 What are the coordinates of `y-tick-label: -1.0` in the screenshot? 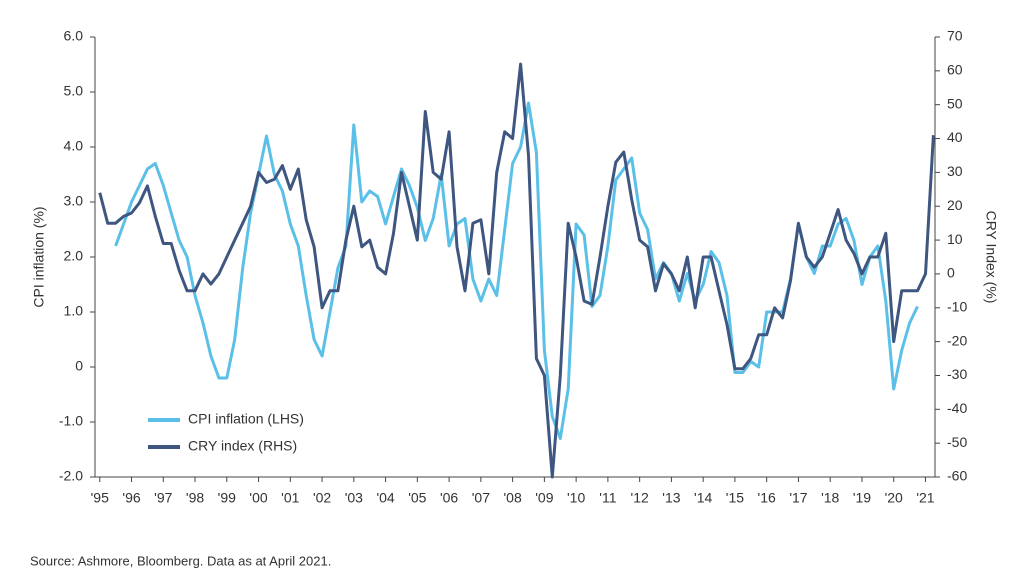 It's located at (71, 421).